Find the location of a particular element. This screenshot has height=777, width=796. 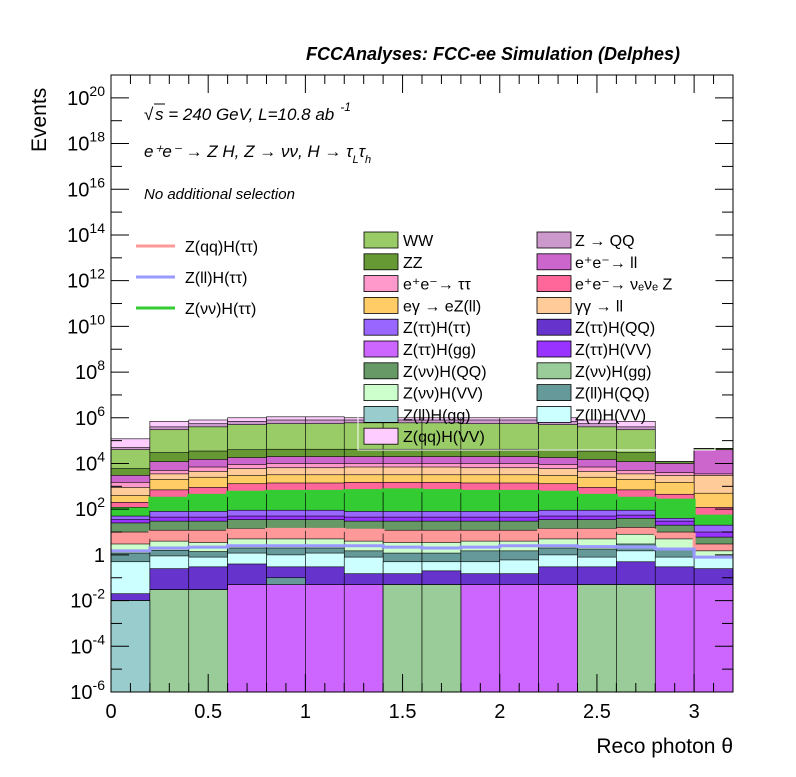

x-tick-label: 0.5 is located at coordinates (208, 712).